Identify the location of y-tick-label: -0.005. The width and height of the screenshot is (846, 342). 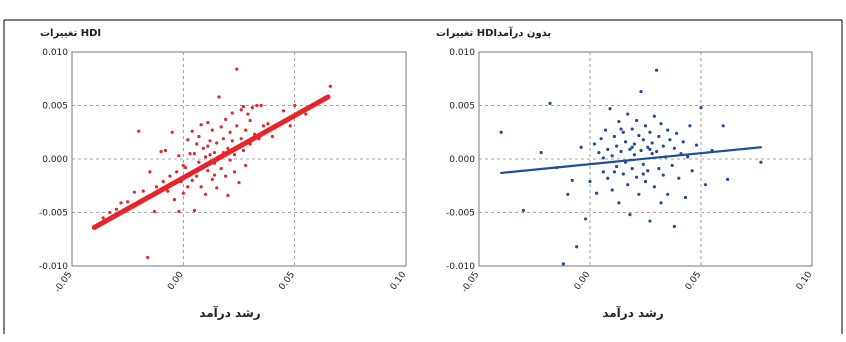
(53, 214).